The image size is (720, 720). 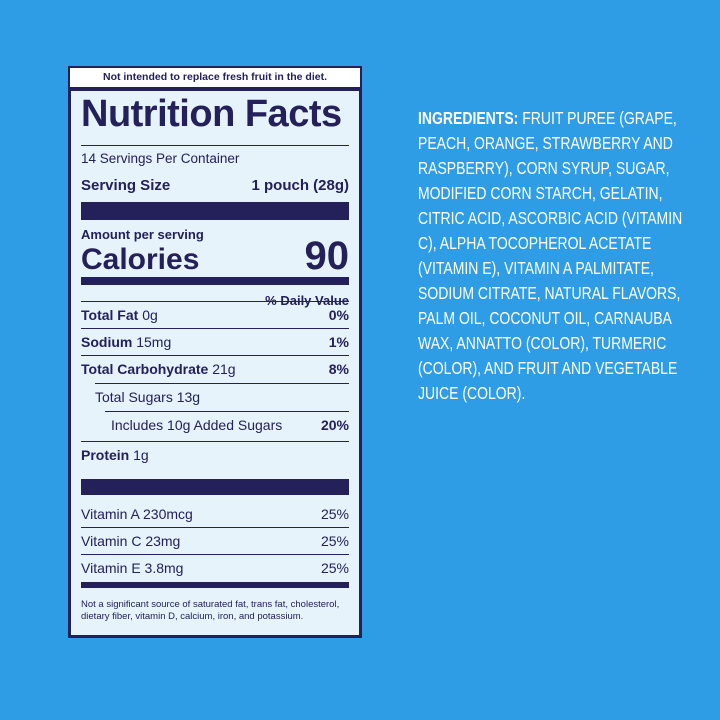 I want to click on nutrient-dv: 20%, so click(x=334, y=425).